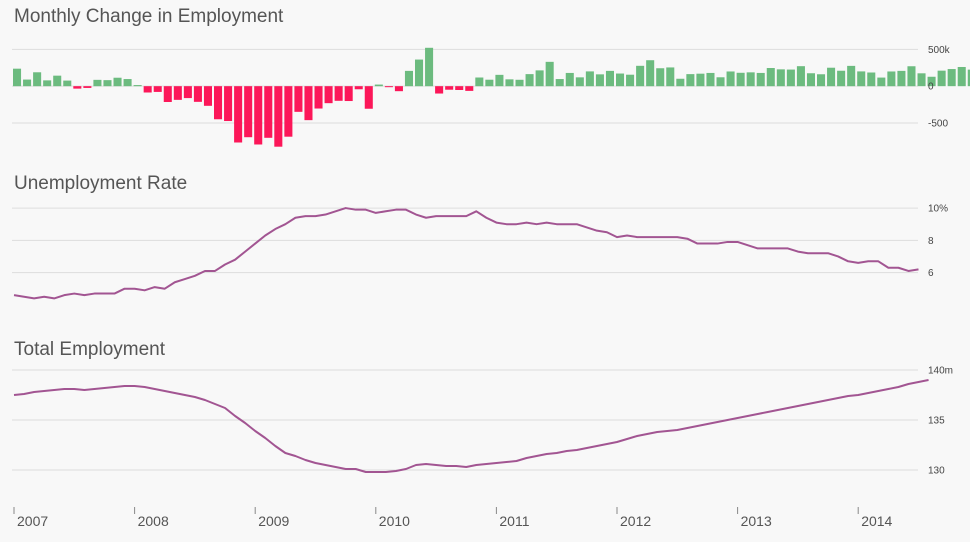 This screenshot has width=970, height=542. What do you see at coordinates (940, 371) in the screenshot?
I see `y-tick-label: 140m` at bounding box center [940, 371].